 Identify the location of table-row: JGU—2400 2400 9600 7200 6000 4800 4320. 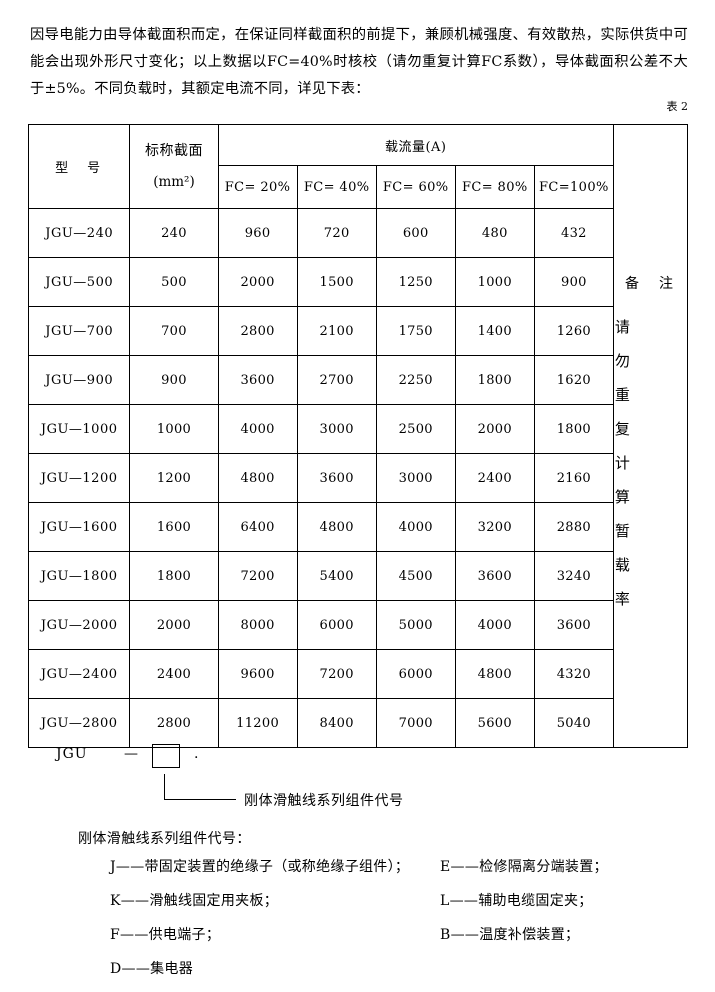
(357, 674).